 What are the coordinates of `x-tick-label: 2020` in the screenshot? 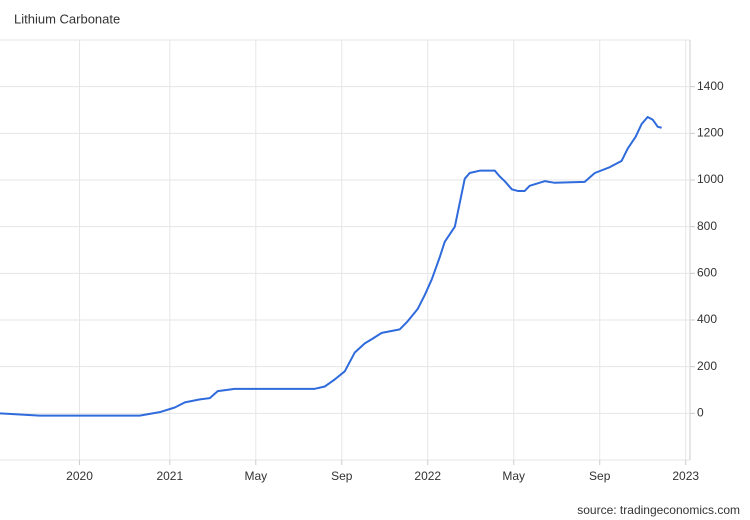 It's located at (79, 476).